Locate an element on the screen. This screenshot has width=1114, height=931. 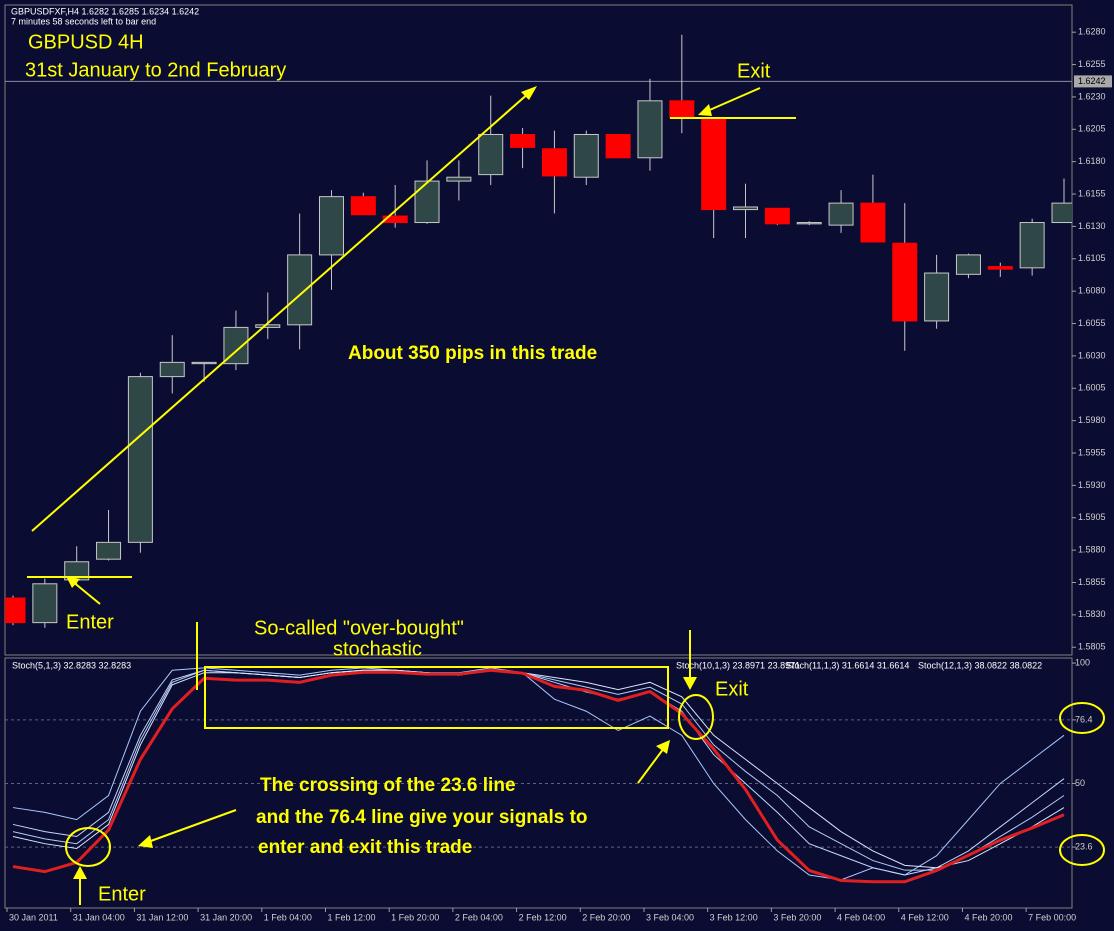
x-tick-label: 3 Feb 12:00 is located at coordinates (734, 917).